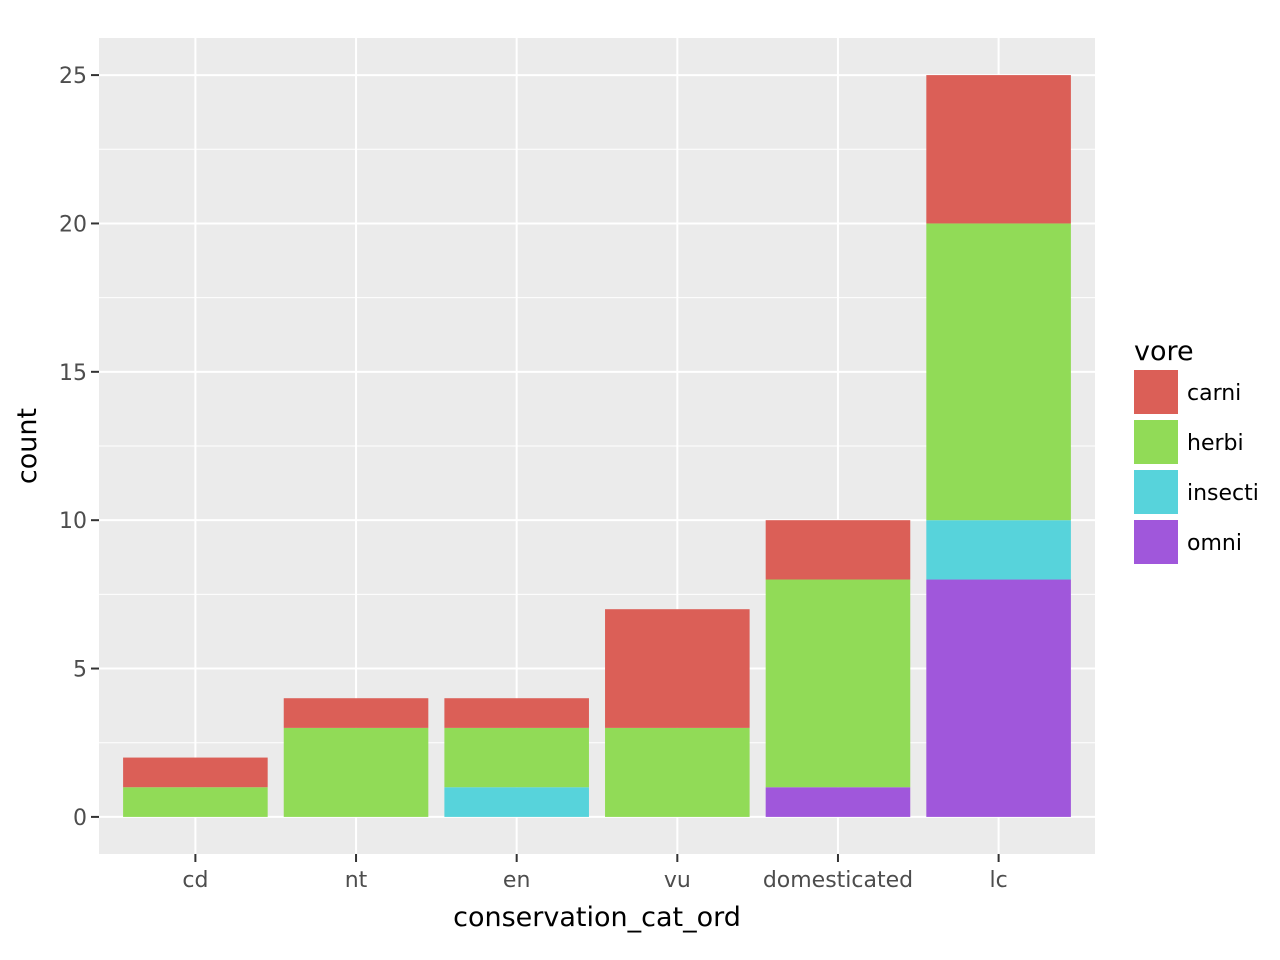 The width and height of the screenshot is (1280, 960). Describe the element at coordinates (195, 880) in the screenshot. I see `x-tick-label: cd` at that location.